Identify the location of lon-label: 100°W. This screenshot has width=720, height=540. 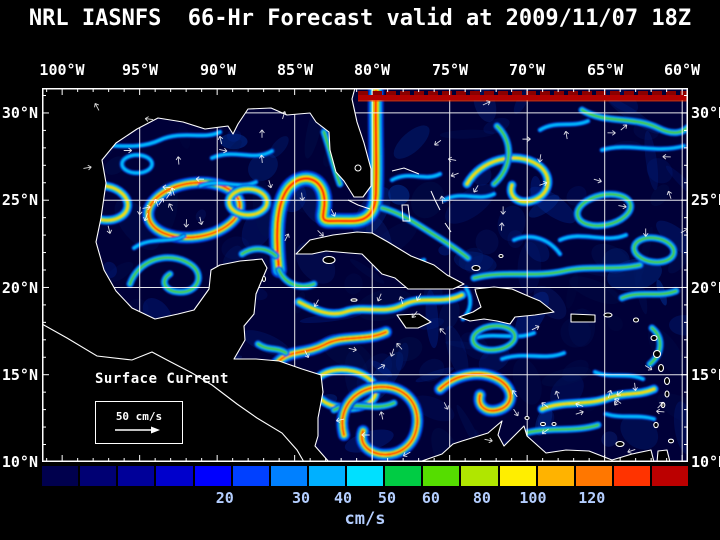
(62, 70).